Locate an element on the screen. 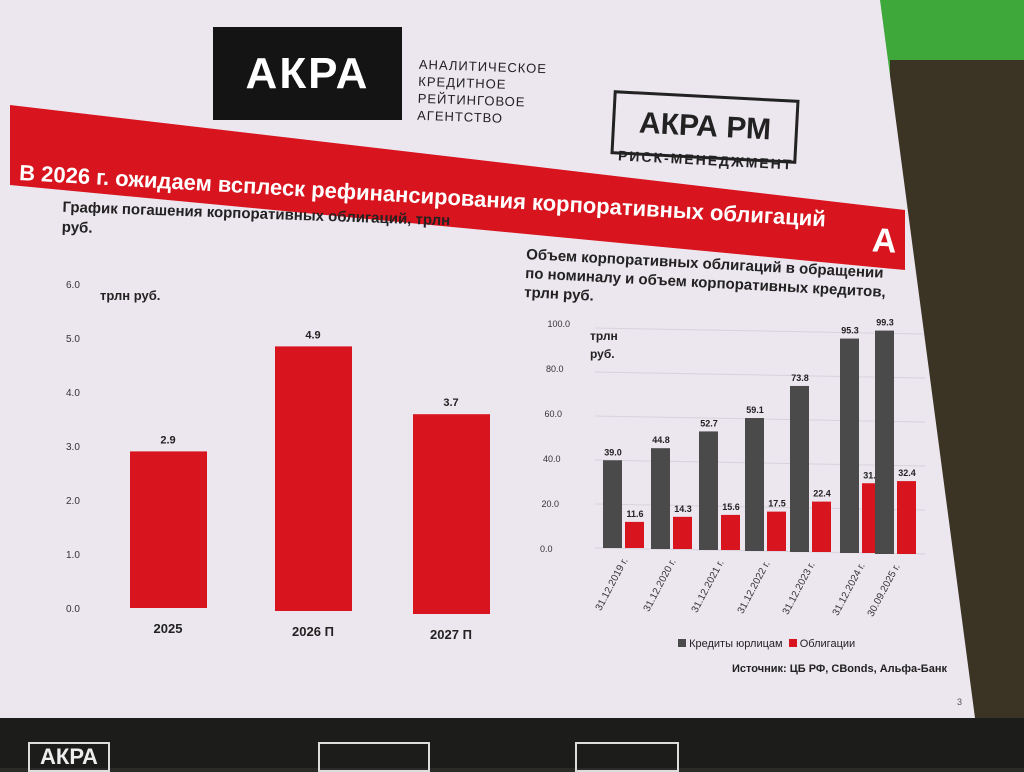 Image resolution: width=1024 pixels, height=772 pixels. data-label: 2.9 is located at coordinates (167, 440).